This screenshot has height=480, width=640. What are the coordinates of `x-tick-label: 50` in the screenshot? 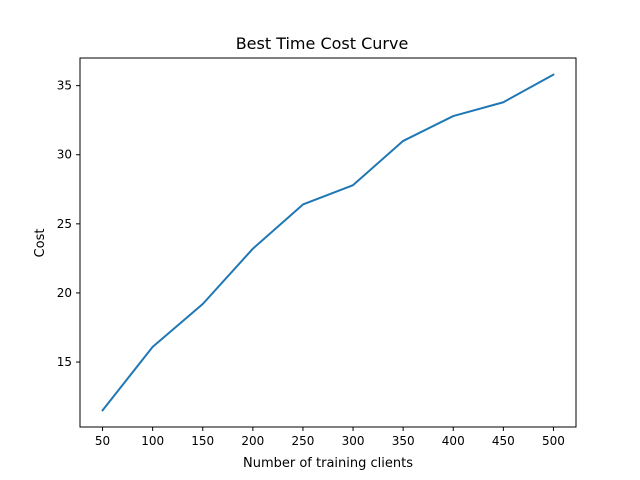 It's located at (102, 441).